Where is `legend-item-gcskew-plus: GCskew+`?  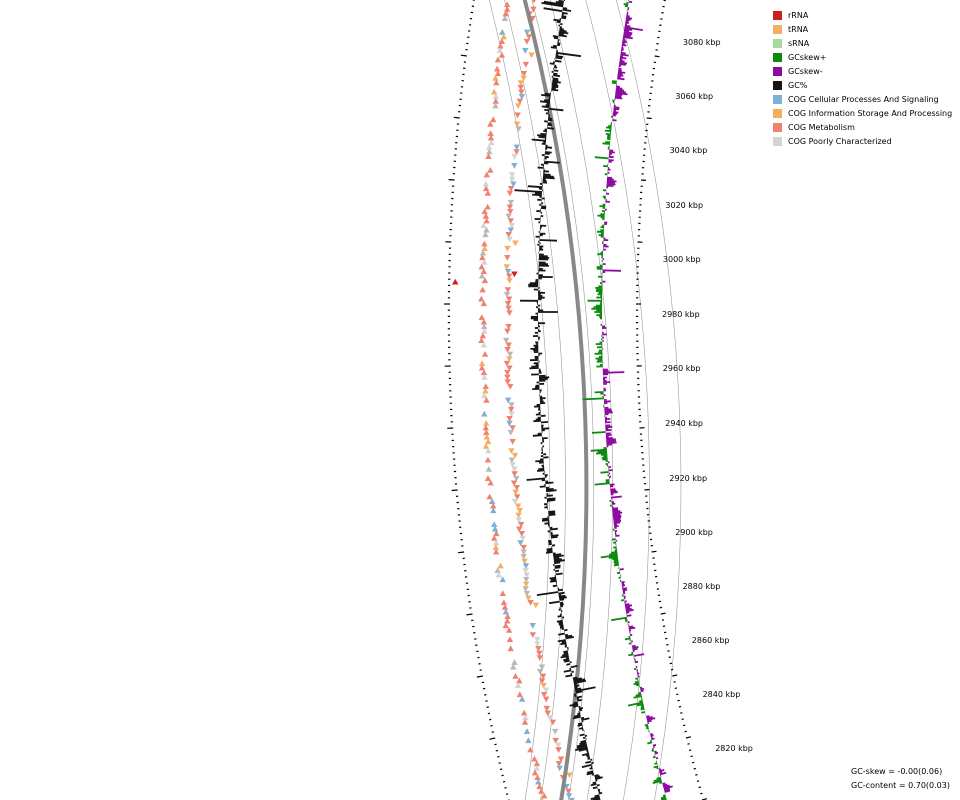
legend-item-gcskew-plus: GCskew+ is located at coordinates (865, 57).